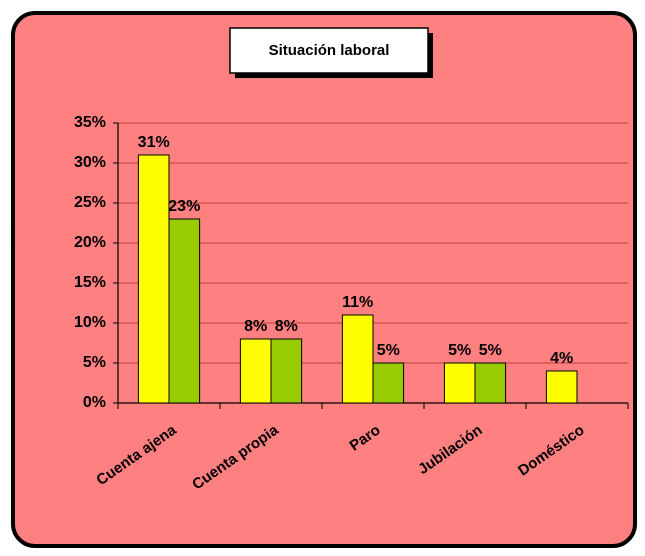 The height and width of the screenshot is (556, 645). I want to click on data-label: 11%, so click(357, 302).